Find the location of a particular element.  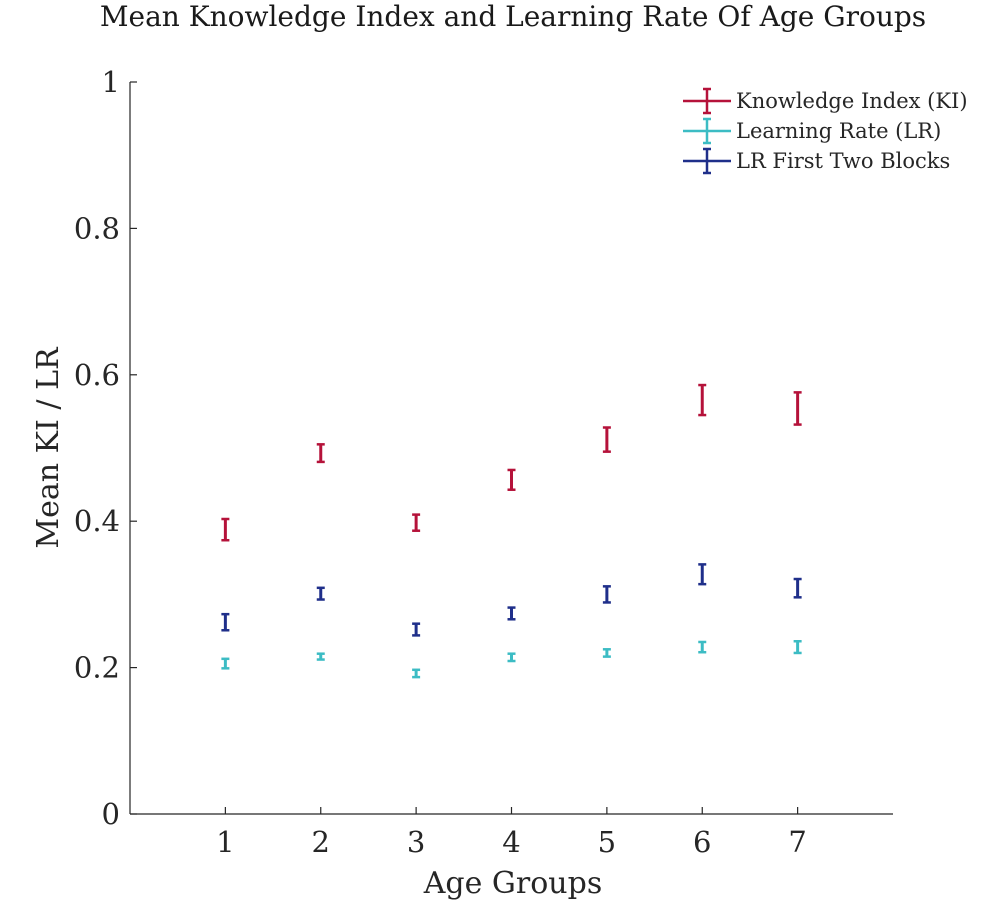

legend-item: LR First Two Blocks is located at coordinates (816, 161).